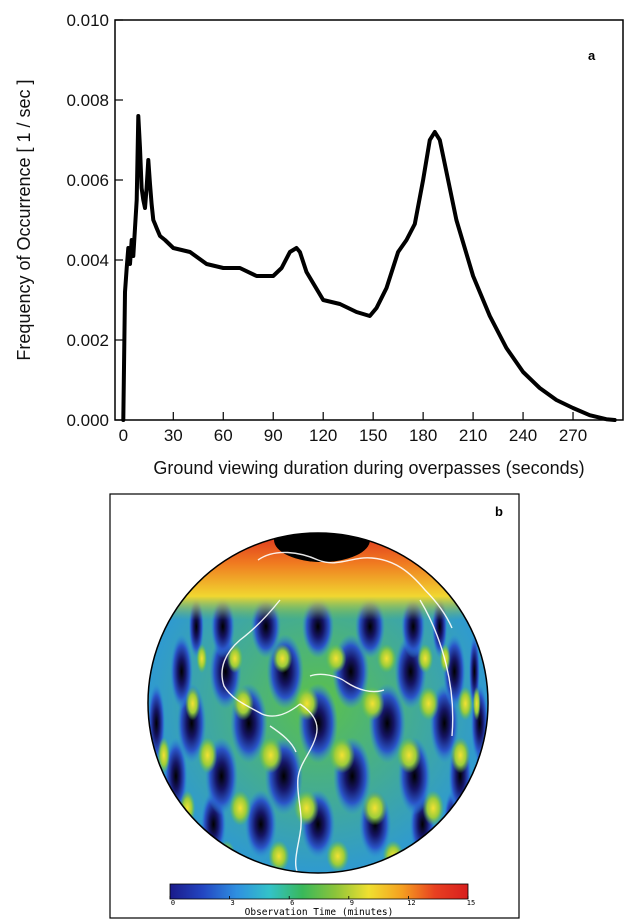 This screenshot has height=922, width=627. What do you see at coordinates (87, 100) in the screenshot?
I see `y-tick-label: 0.008` at bounding box center [87, 100].